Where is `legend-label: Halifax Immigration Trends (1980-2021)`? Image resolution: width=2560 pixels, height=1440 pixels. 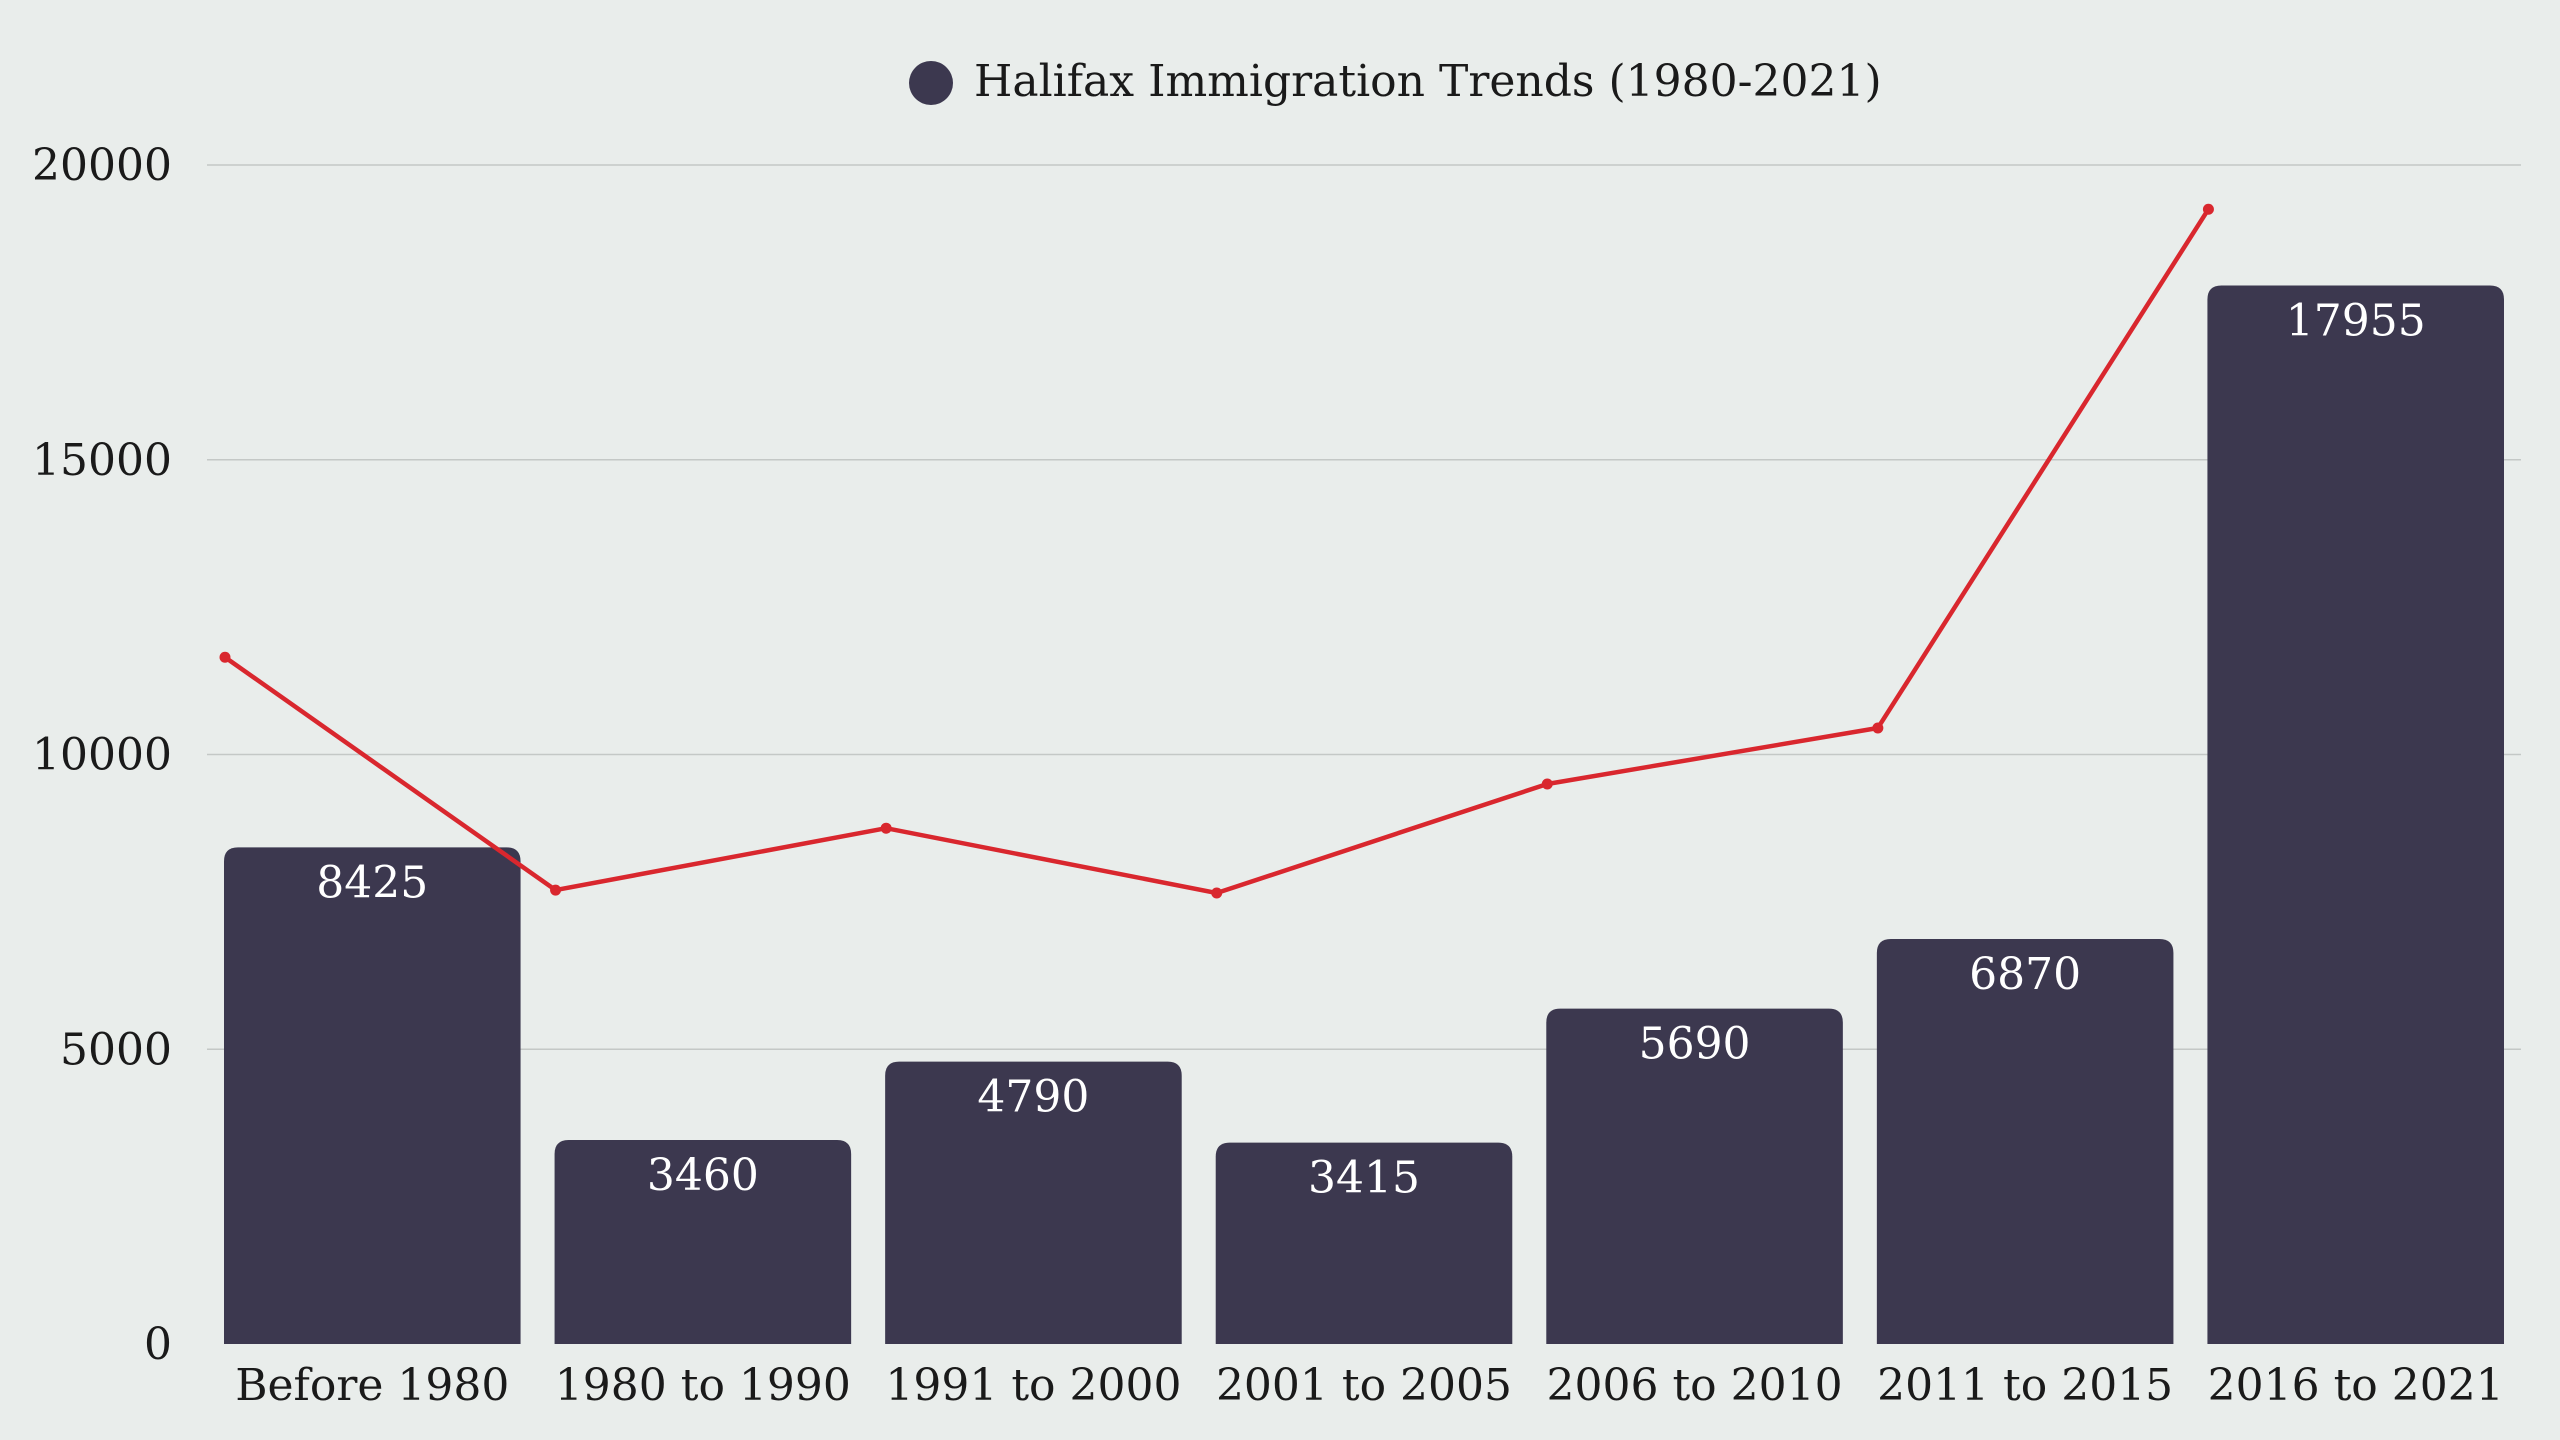
legend-label: Halifax Immigration Trends (1980-2021) is located at coordinates (1428, 81).